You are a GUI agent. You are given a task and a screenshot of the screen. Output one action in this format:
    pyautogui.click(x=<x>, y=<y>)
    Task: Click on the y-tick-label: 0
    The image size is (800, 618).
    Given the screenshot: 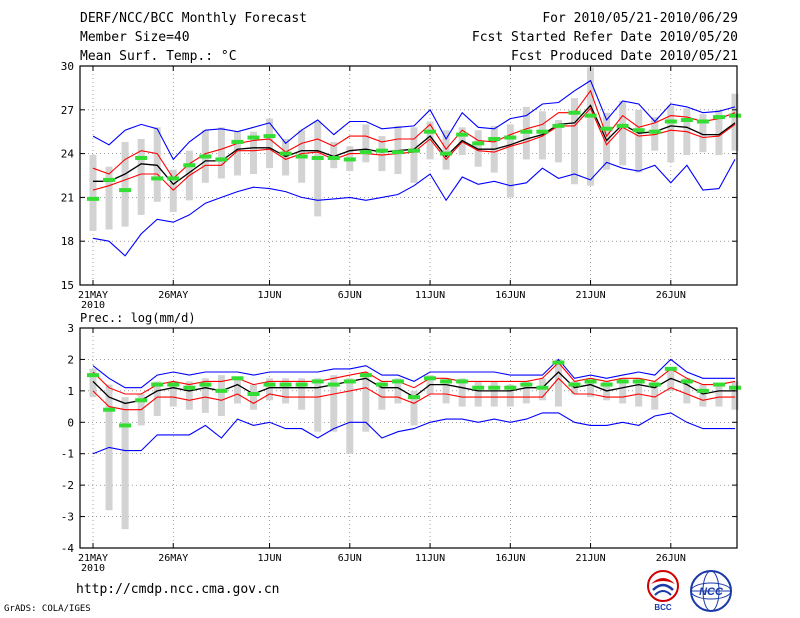 What is the action you would take?
    pyautogui.click(x=70, y=422)
    